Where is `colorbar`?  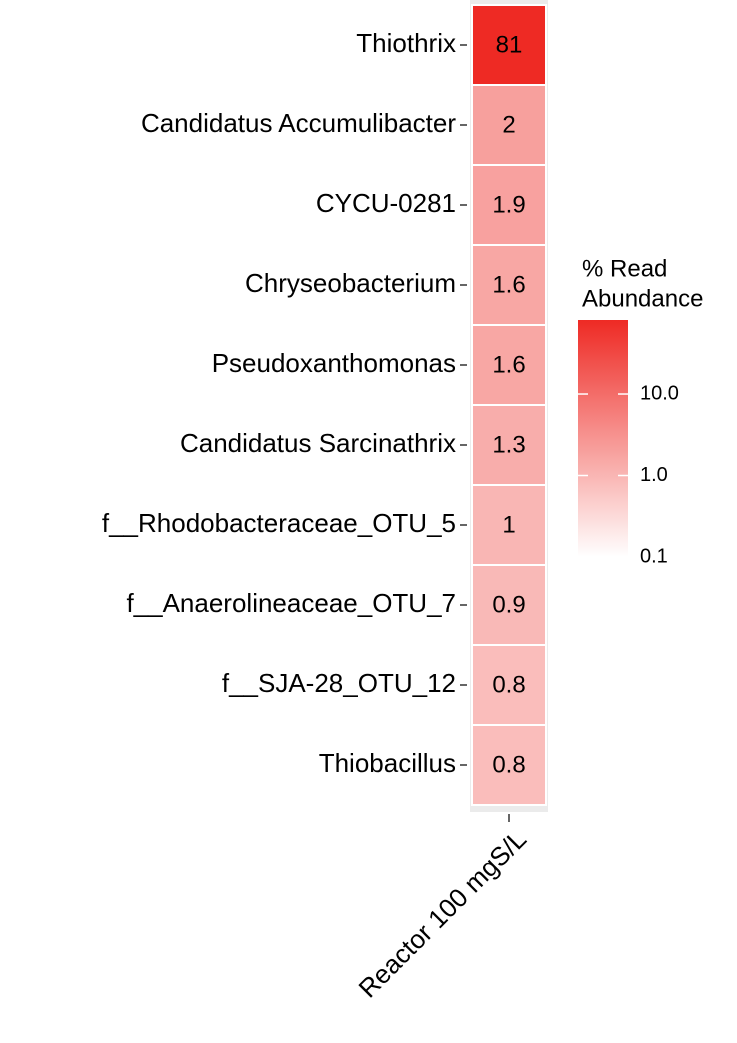
colorbar is located at coordinates (603, 438).